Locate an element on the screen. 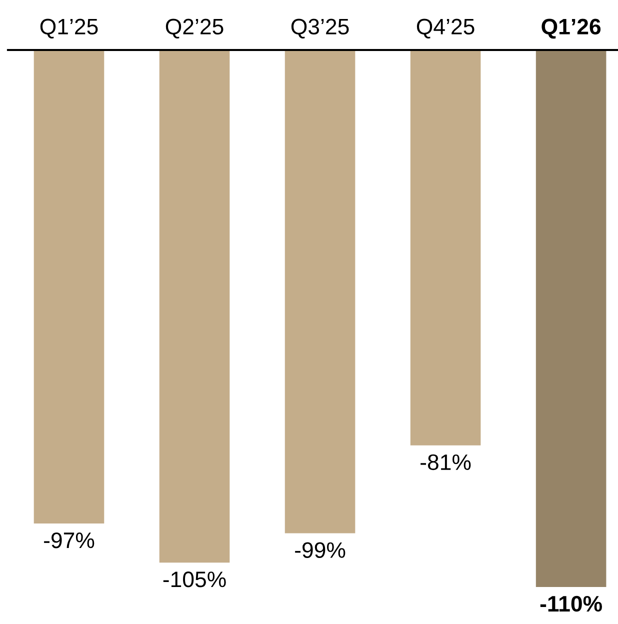 The height and width of the screenshot is (624, 618). x-tick-label: Q1’25 is located at coordinates (69, 28).